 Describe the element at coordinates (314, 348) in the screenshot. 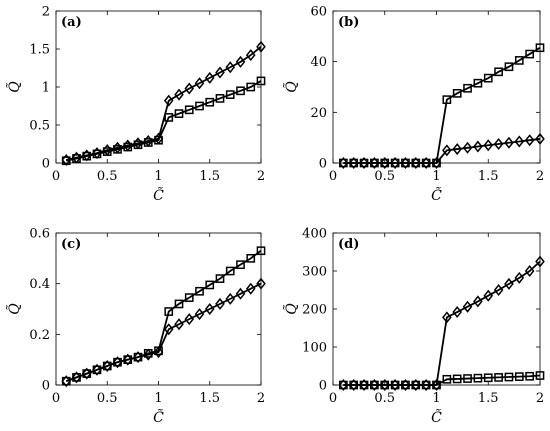

I see `y-tick-label: 100` at that location.